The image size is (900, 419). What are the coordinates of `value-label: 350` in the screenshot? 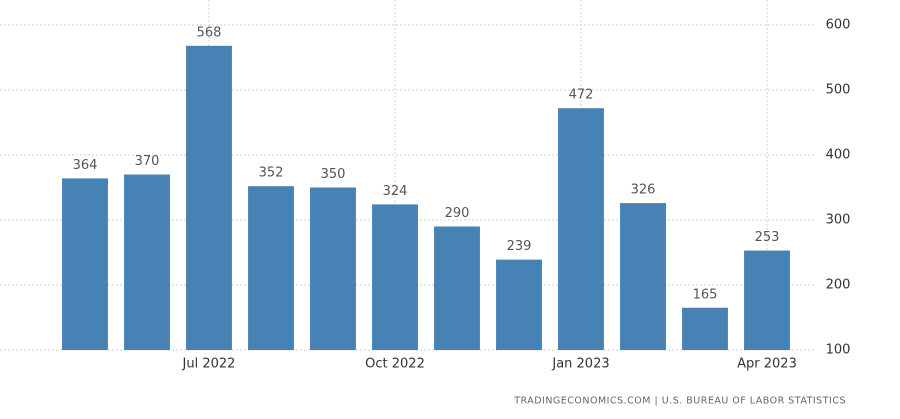 It's located at (333, 174).